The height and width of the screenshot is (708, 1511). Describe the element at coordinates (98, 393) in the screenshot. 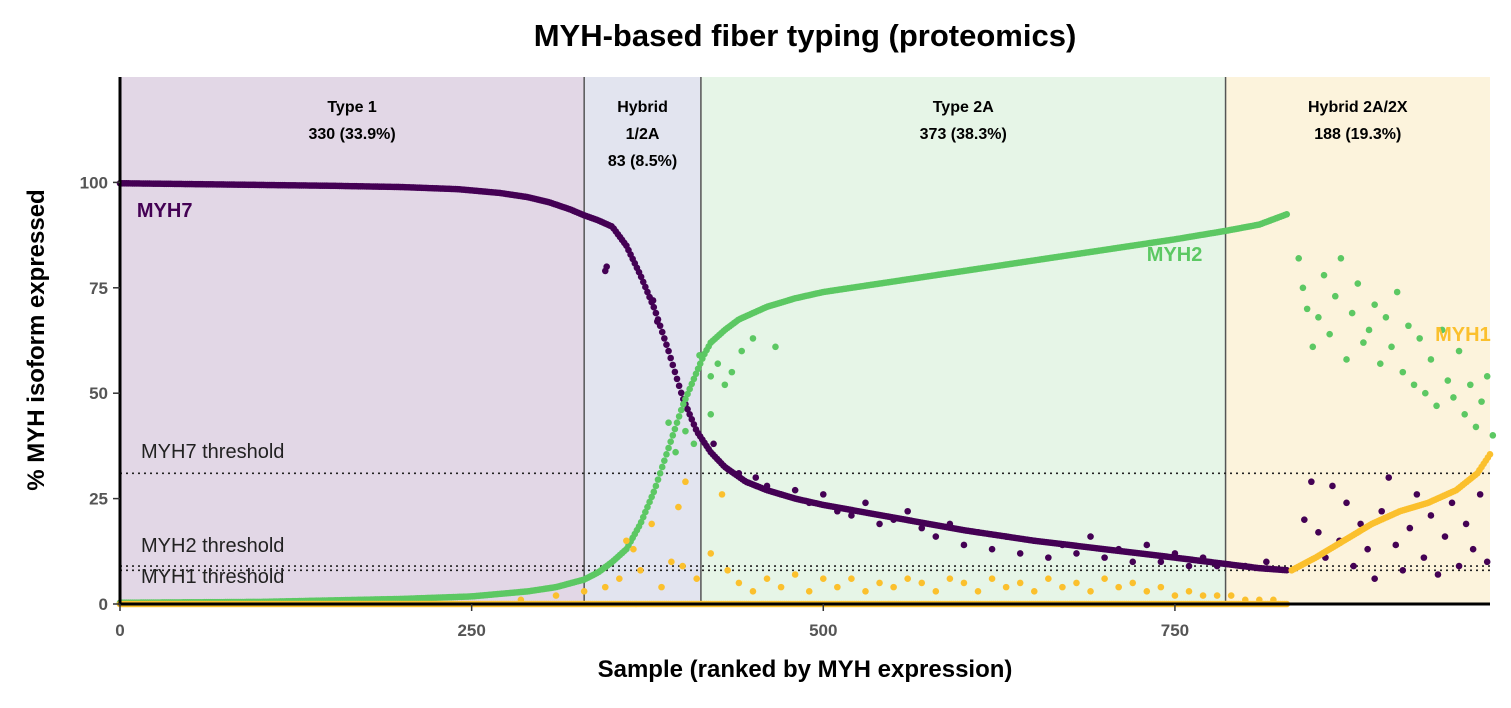

I see `y-tick-label: 50` at that location.